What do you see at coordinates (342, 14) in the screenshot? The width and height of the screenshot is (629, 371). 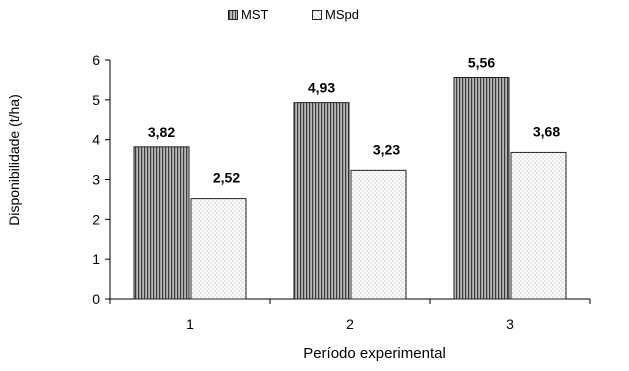 I see `legend-label-mspd: MSpd` at bounding box center [342, 14].